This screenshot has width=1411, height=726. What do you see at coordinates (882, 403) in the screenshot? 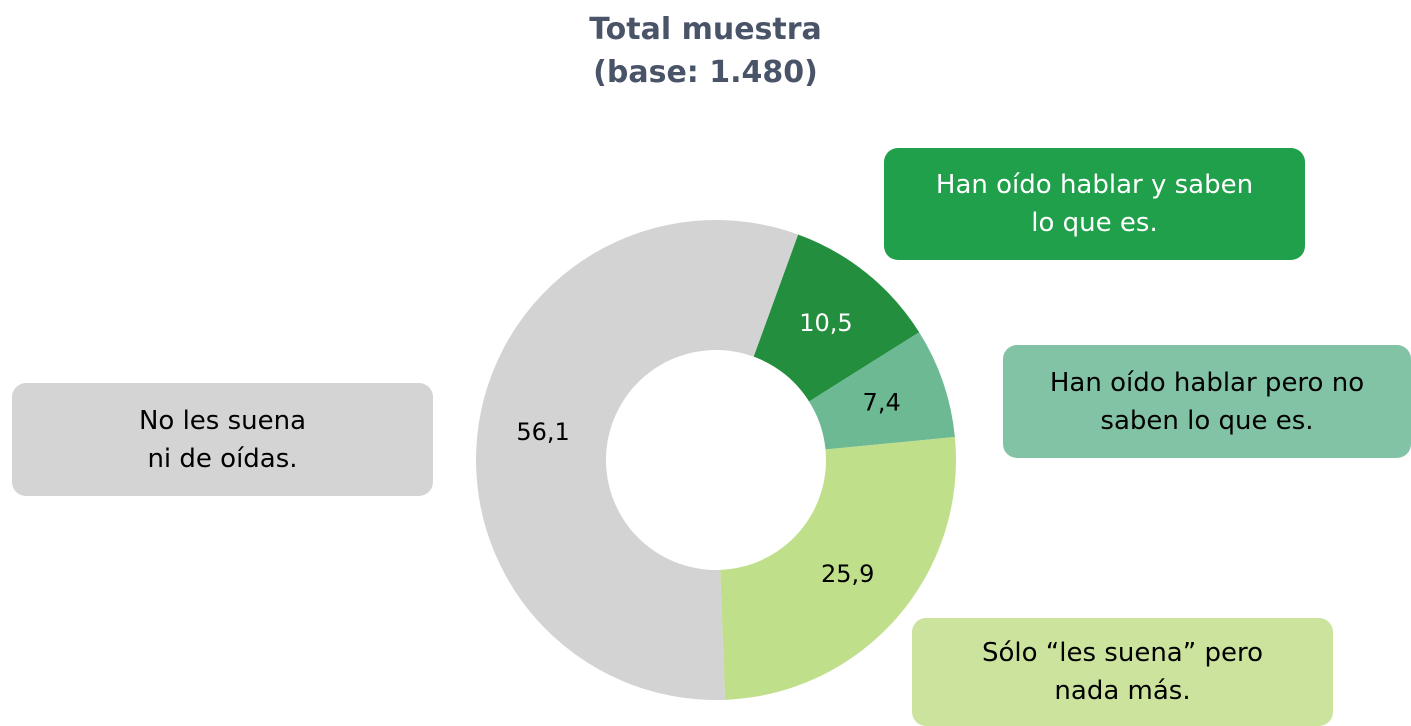
I see `value-label: 7,4` at bounding box center [882, 403].